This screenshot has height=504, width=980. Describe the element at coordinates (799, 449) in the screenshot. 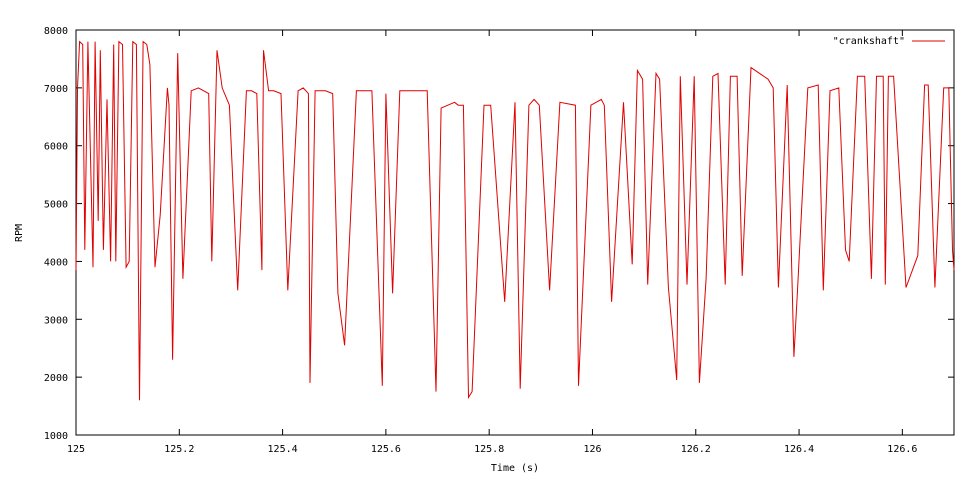

I see `x-tick-label: 126.4` at that location.